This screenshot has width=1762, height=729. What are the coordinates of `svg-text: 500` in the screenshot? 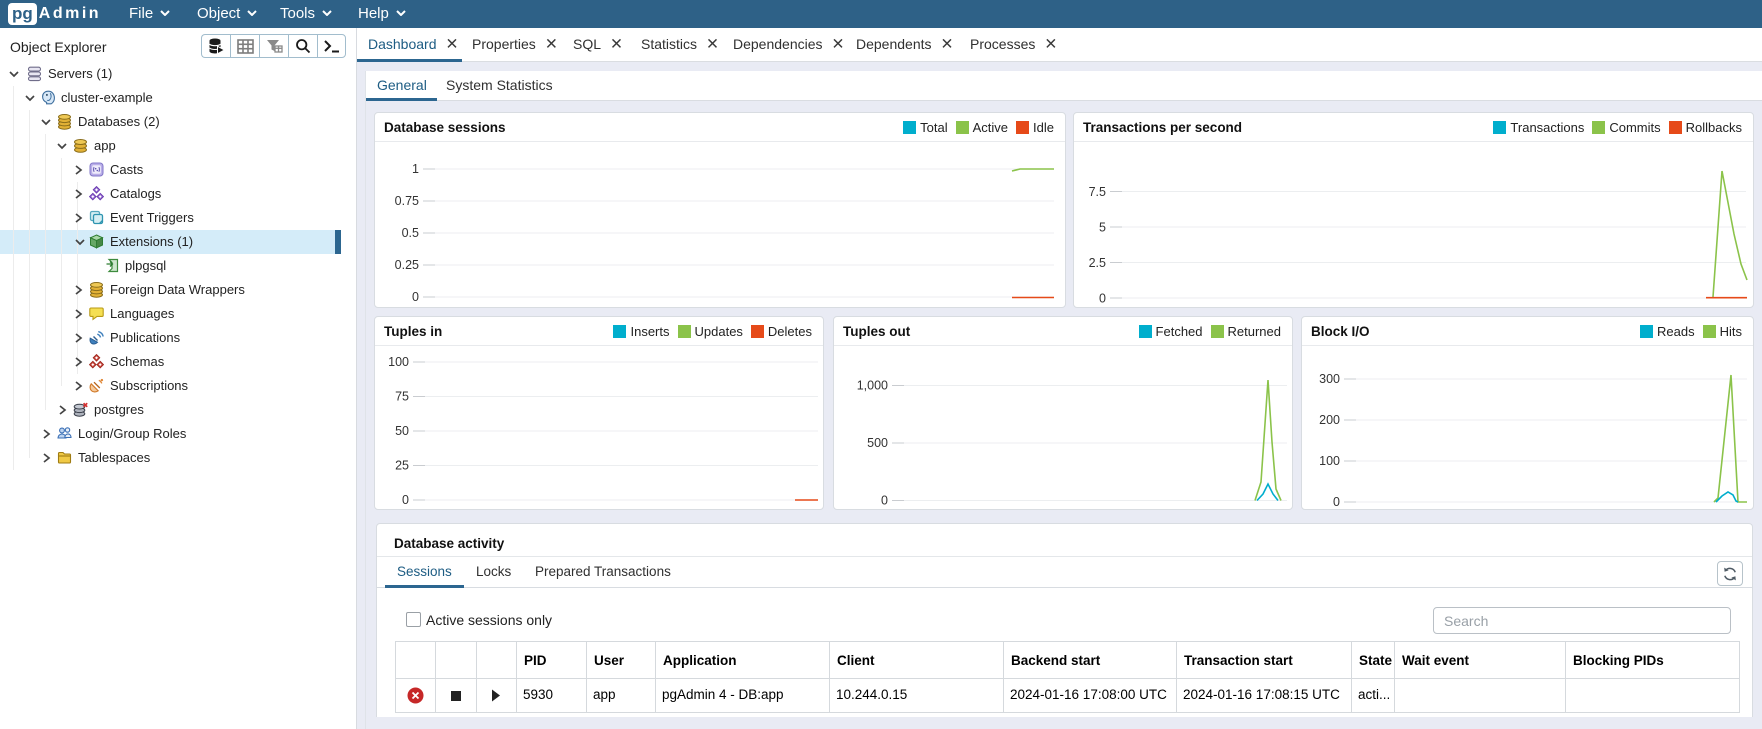 It's located at (877, 443).